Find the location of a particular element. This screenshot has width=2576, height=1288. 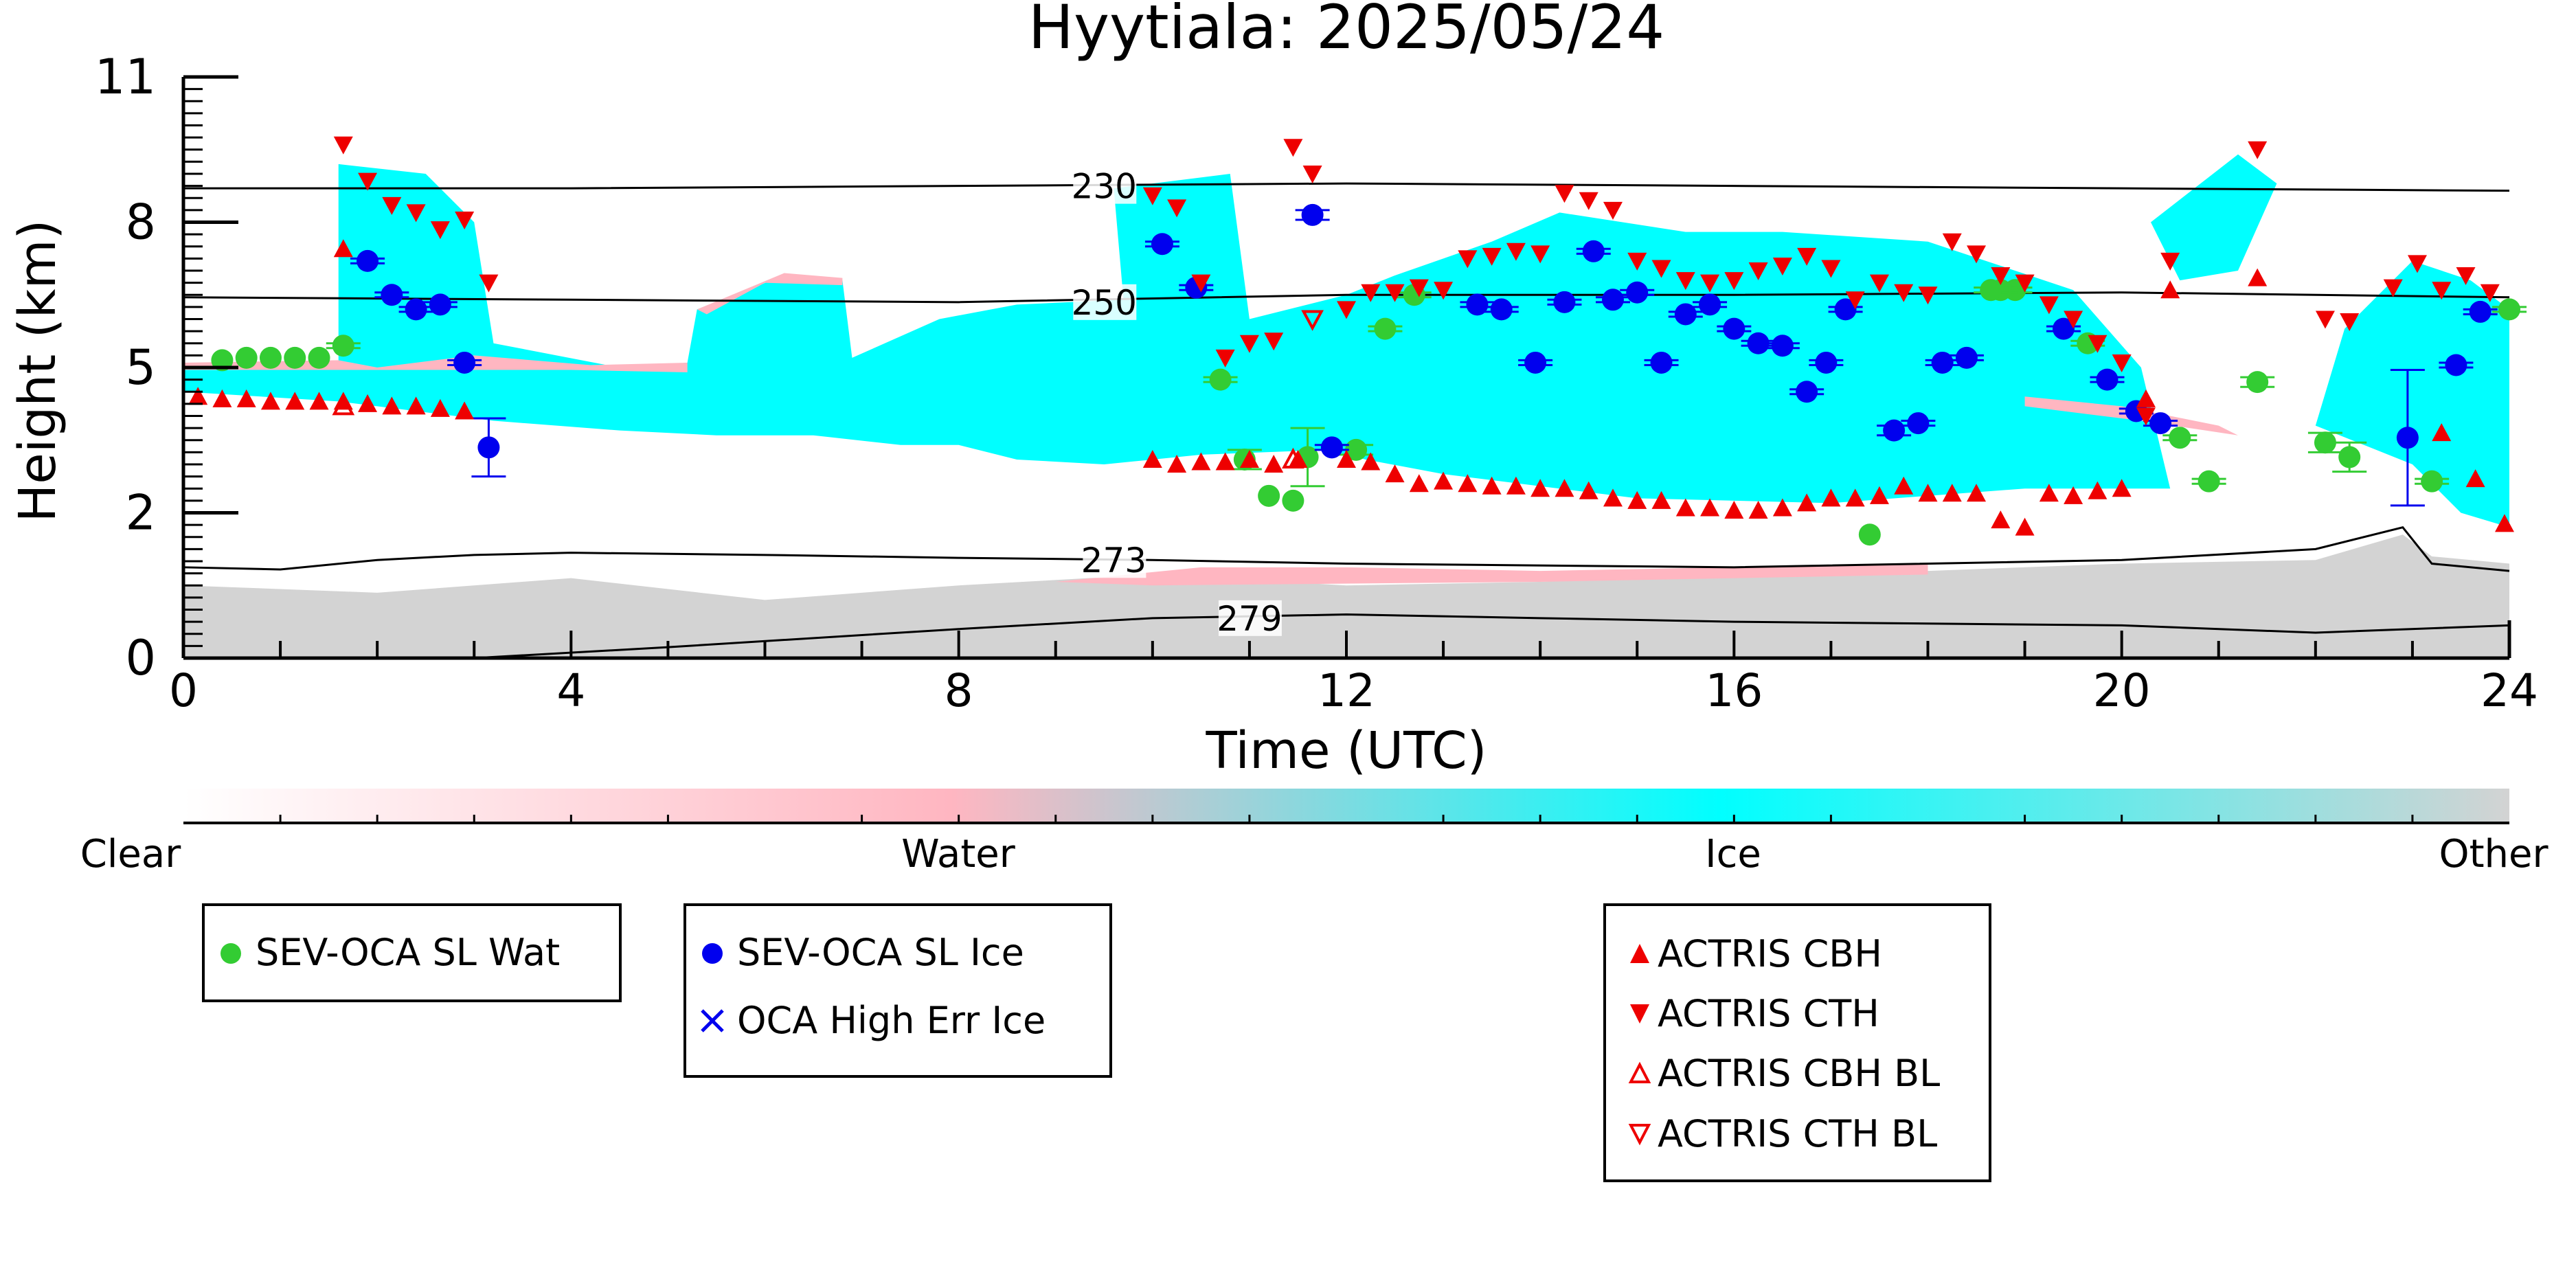

chart-title: Hyytiala: 2025/05/24 is located at coordinates (1346, 31).